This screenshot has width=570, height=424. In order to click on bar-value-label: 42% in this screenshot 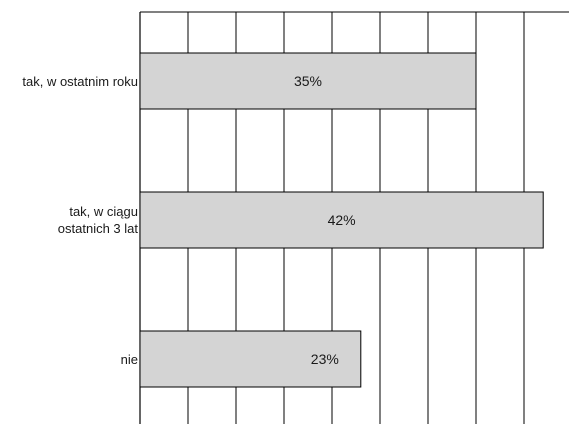, I will do `click(341, 220)`.